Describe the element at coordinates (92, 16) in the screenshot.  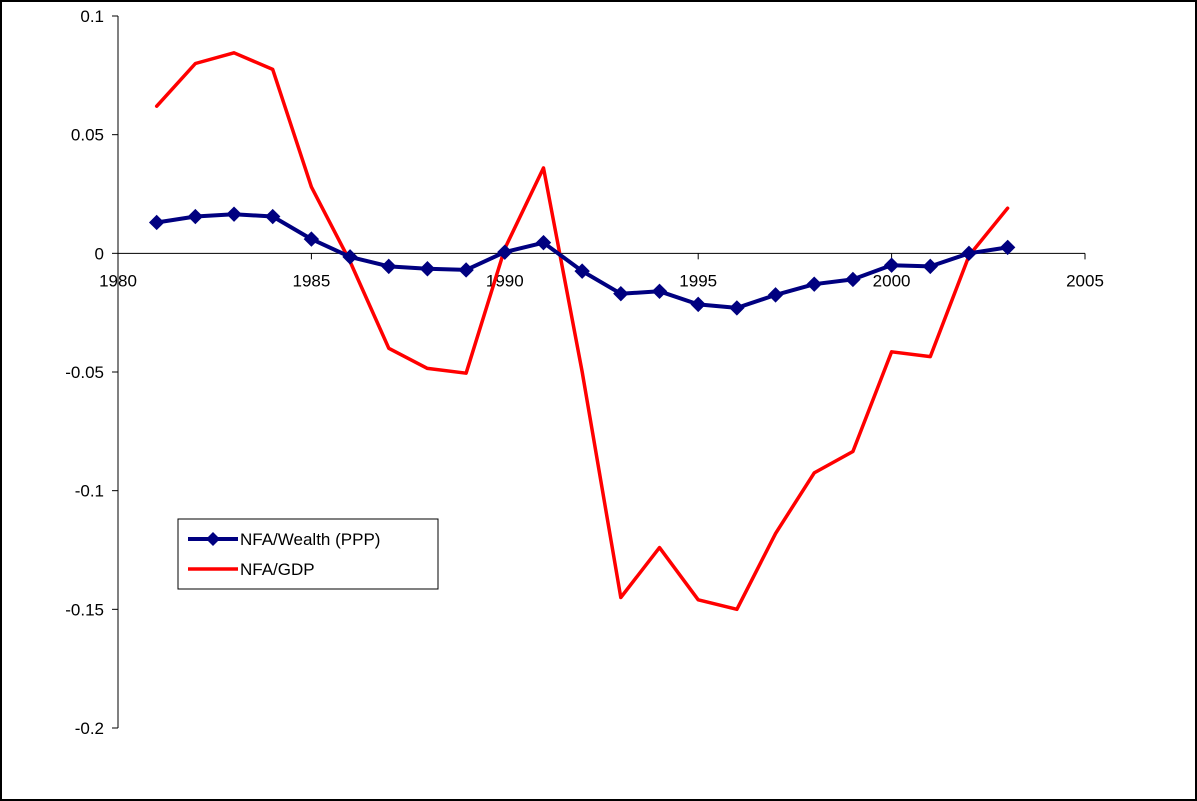
I see `y-tick-label: 0.1` at that location.